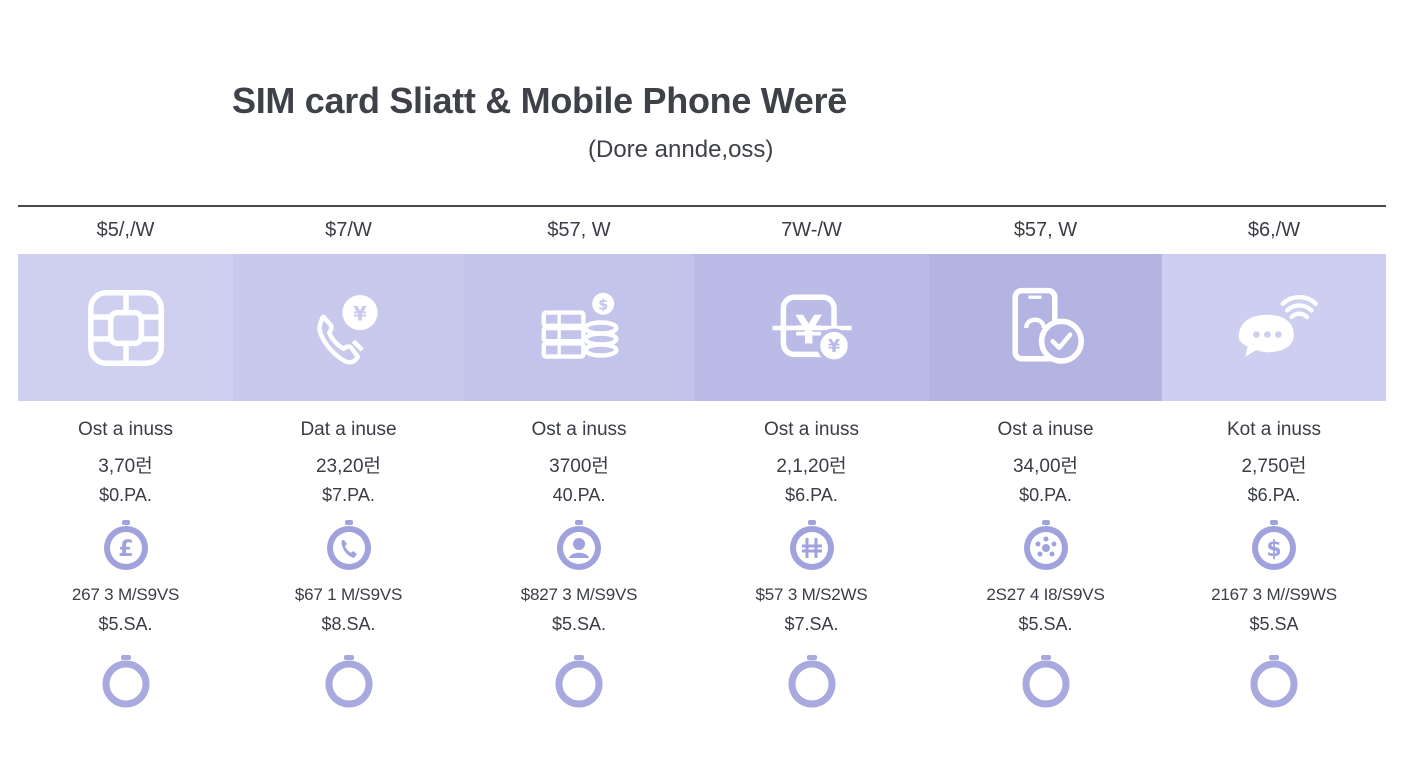 The image size is (1408, 768). Describe the element at coordinates (1045, 594) in the screenshot. I see `plan-speed: 2S27 4 I8/S9VS` at that location.